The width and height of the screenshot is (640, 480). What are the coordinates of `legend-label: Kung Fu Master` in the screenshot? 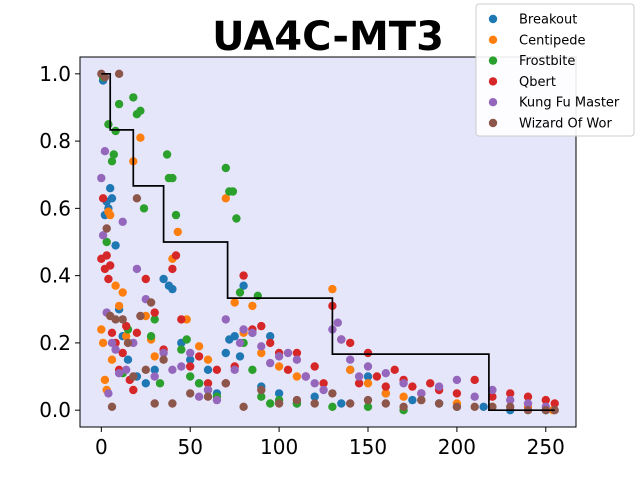 It's located at (569, 103).